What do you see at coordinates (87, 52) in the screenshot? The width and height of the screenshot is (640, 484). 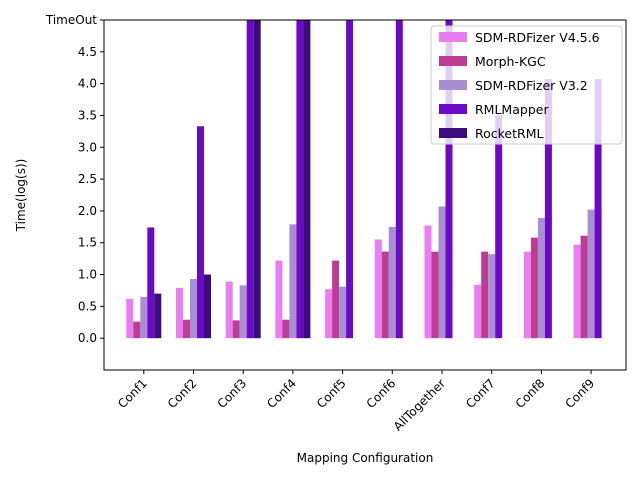 I see `y-tick-label: 4.5` at bounding box center [87, 52].